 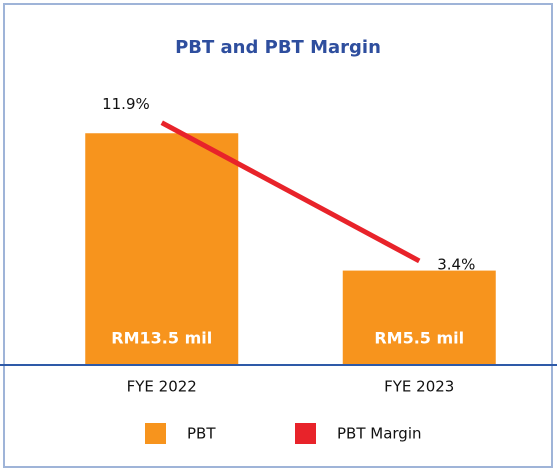 What do you see at coordinates (201, 434) in the screenshot?
I see `legend-label: PBT` at bounding box center [201, 434].